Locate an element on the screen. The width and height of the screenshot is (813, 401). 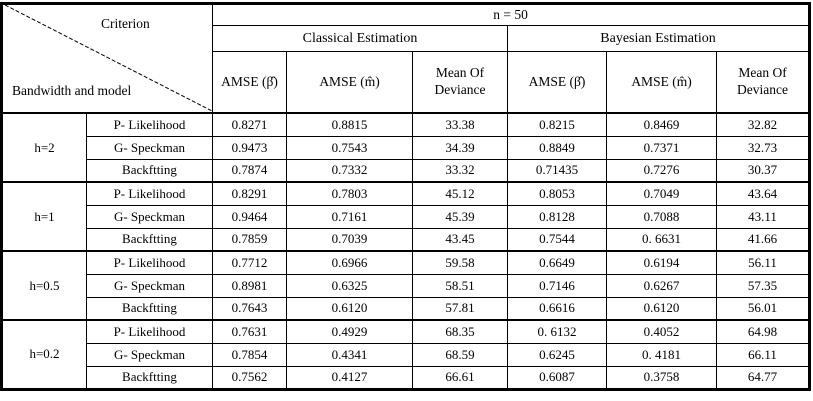
bayesian-estimation-header: Bayesian Estimation is located at coordinates (658, 38).